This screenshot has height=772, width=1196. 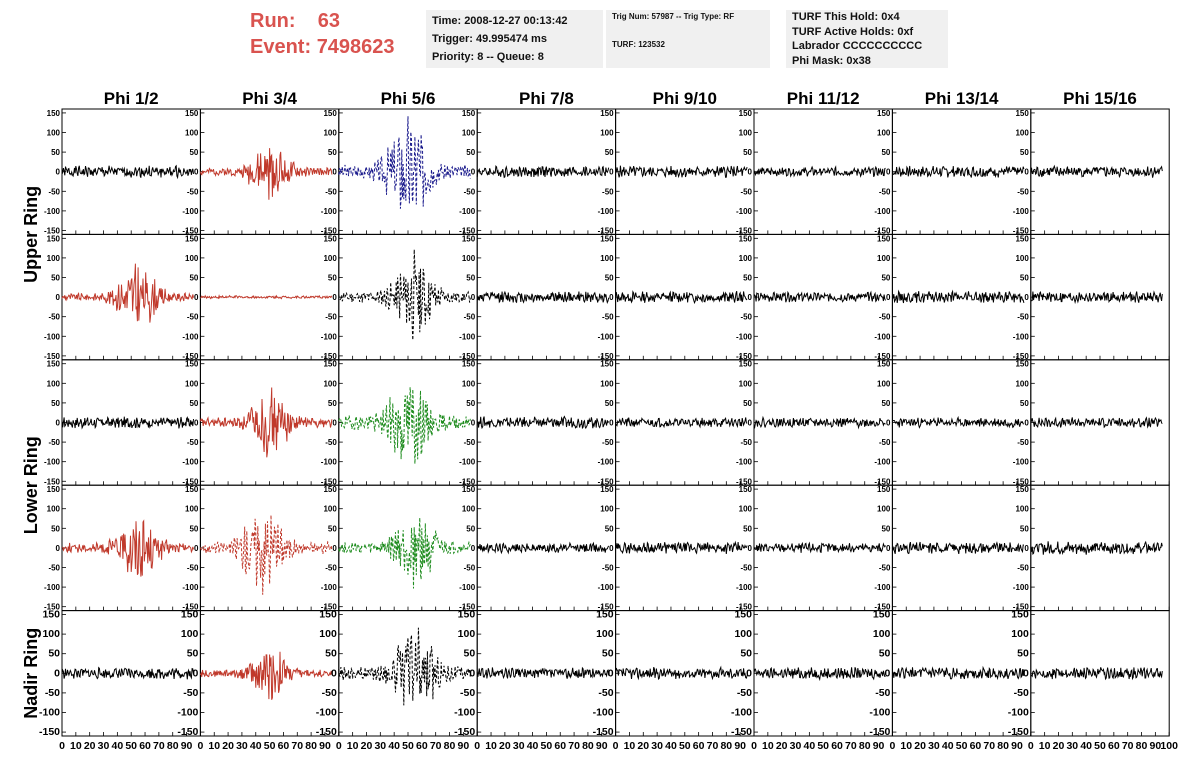 I want to click on x-tick-label: 30, so click(x=104, y=746).